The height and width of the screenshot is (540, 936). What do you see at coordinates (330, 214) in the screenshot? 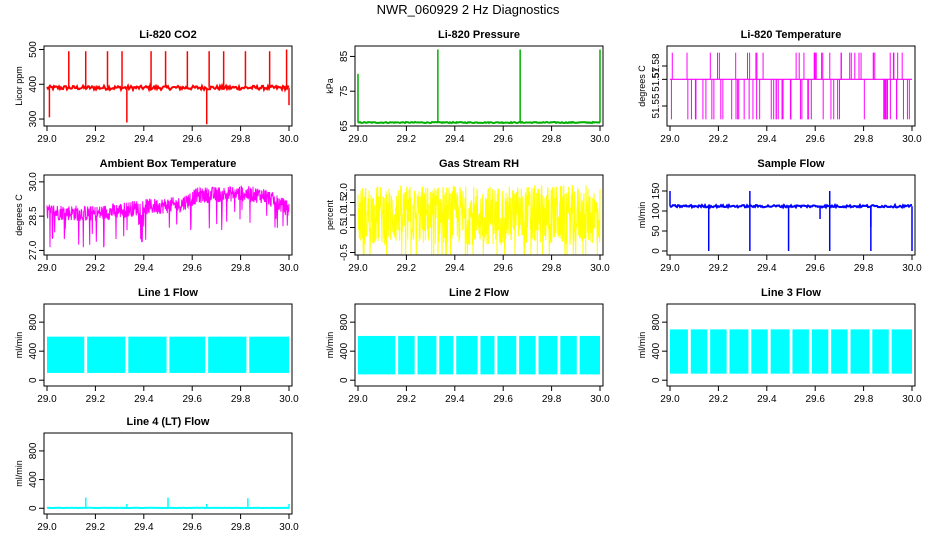
I see `y-axis-label: percent` at bounding box center [330, 214].